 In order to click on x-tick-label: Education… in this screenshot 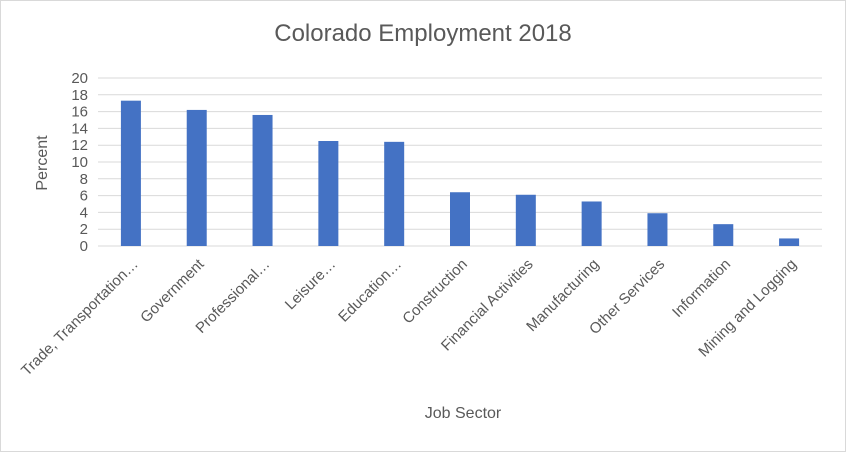, I will do `click(370, 291)`.